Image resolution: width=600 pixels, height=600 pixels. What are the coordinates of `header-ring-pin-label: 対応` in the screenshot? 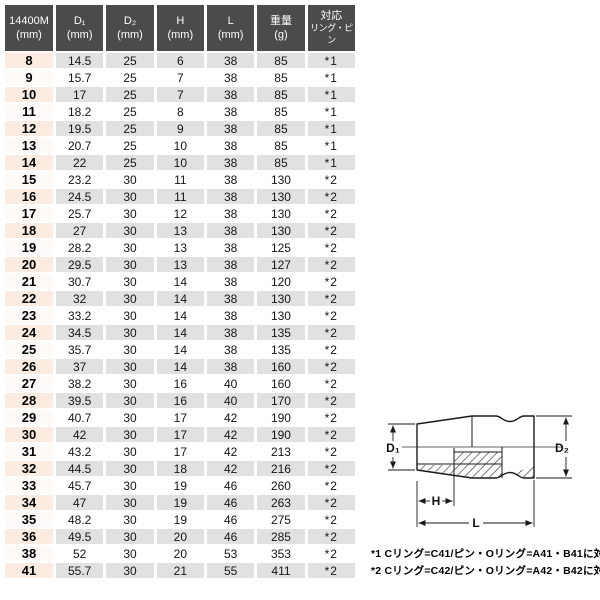 It's located at (331, 16).